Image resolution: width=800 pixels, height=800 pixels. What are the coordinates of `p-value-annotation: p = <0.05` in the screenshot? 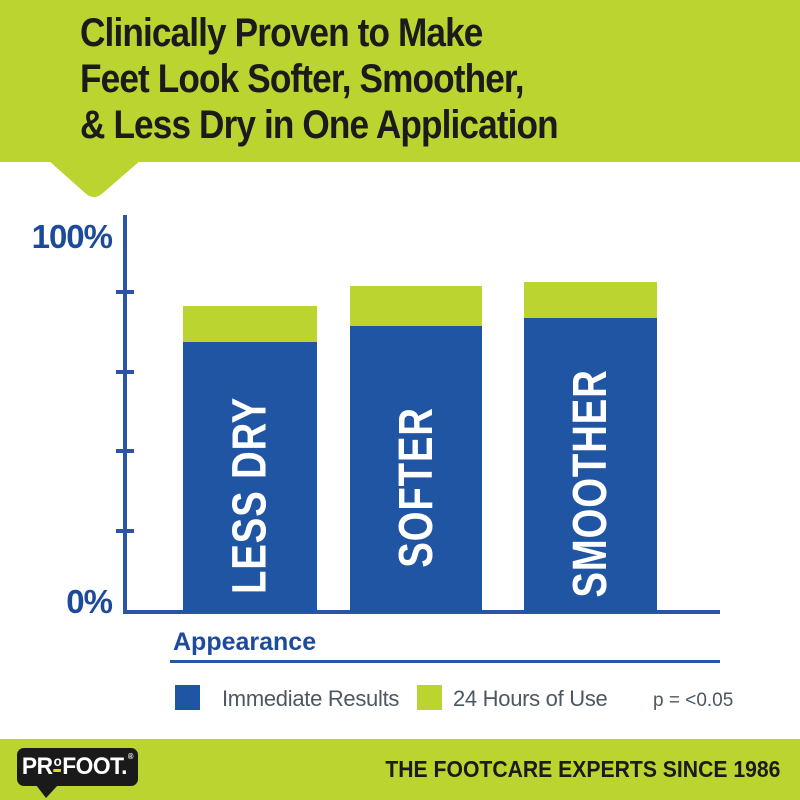 It's located at (693, 700).